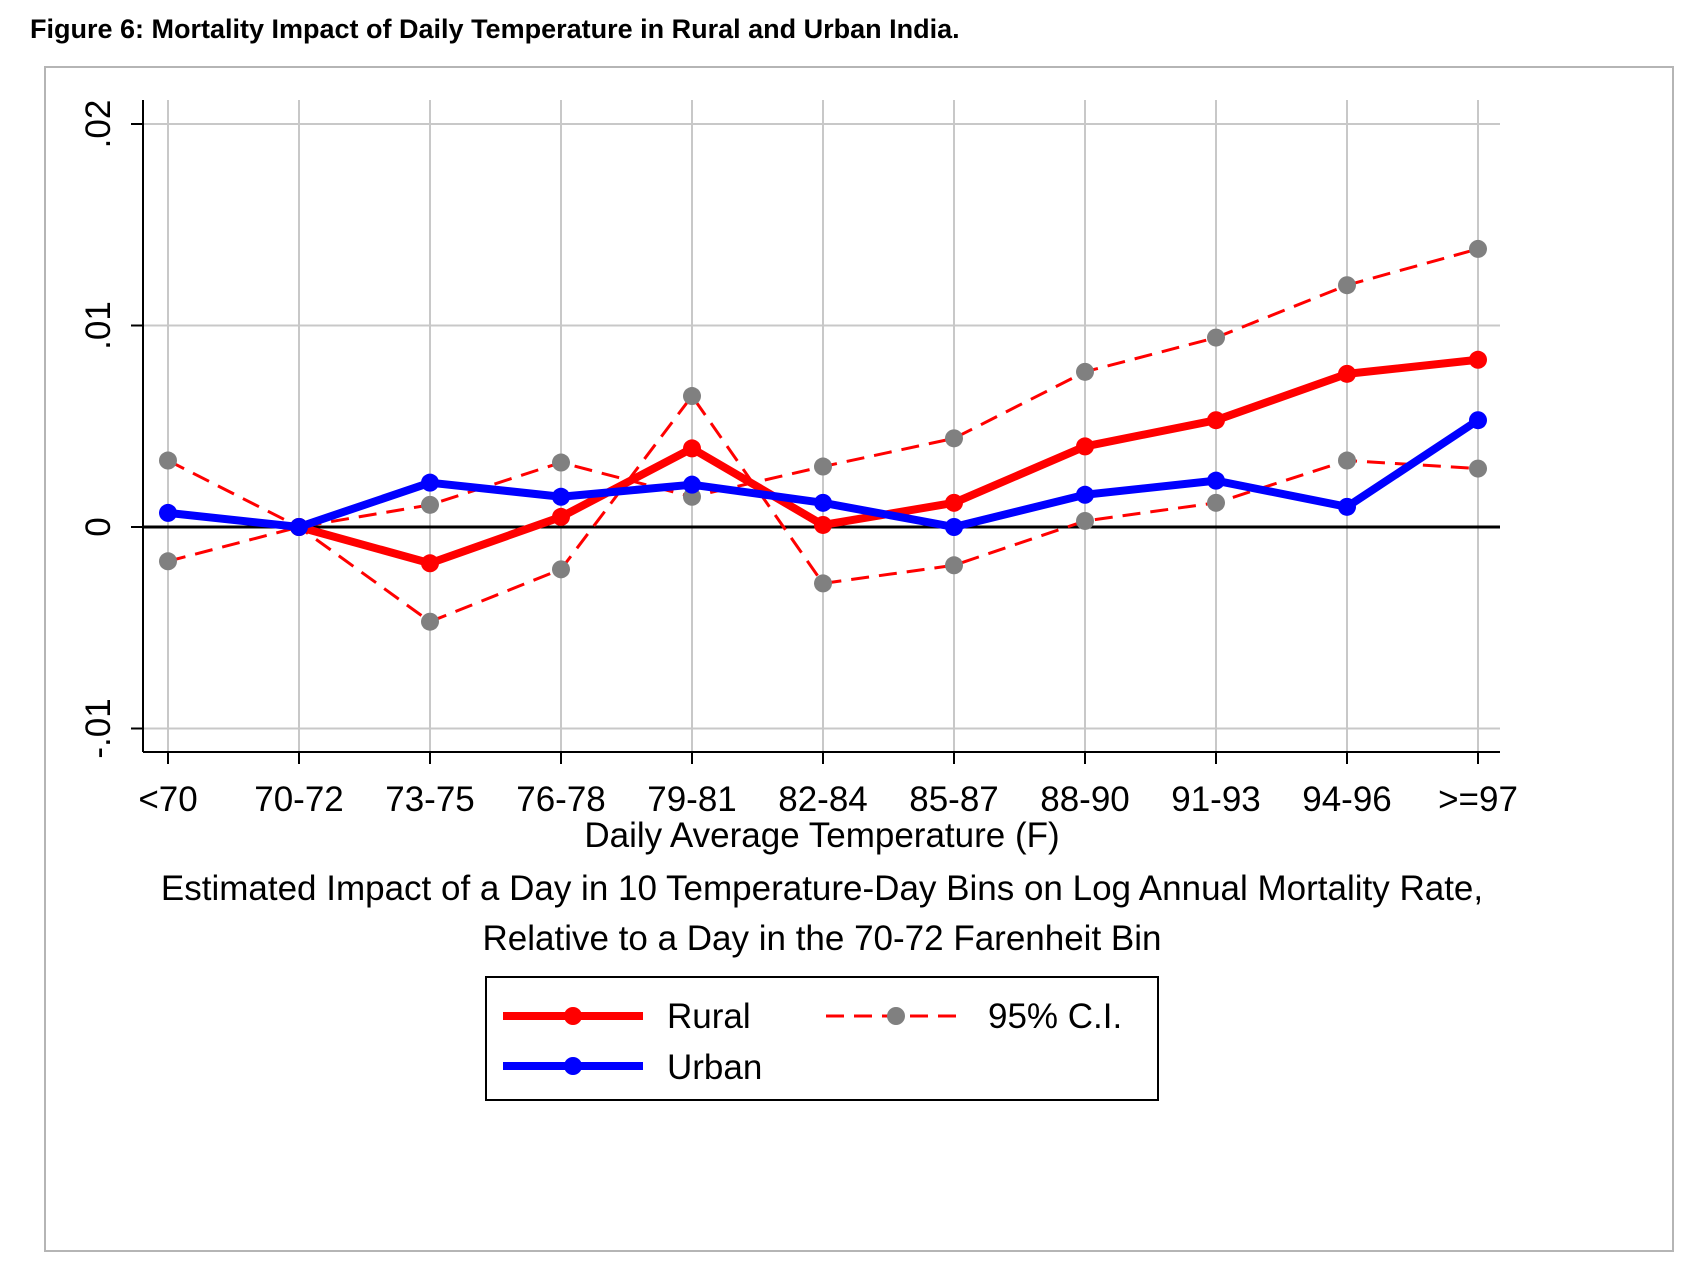 Image resolution: width=1702 pixels, height=1280 pixels. Describe the element at coordinates (98, 728) in the screenshot. I see `y-tick-label: -.01` at that location.